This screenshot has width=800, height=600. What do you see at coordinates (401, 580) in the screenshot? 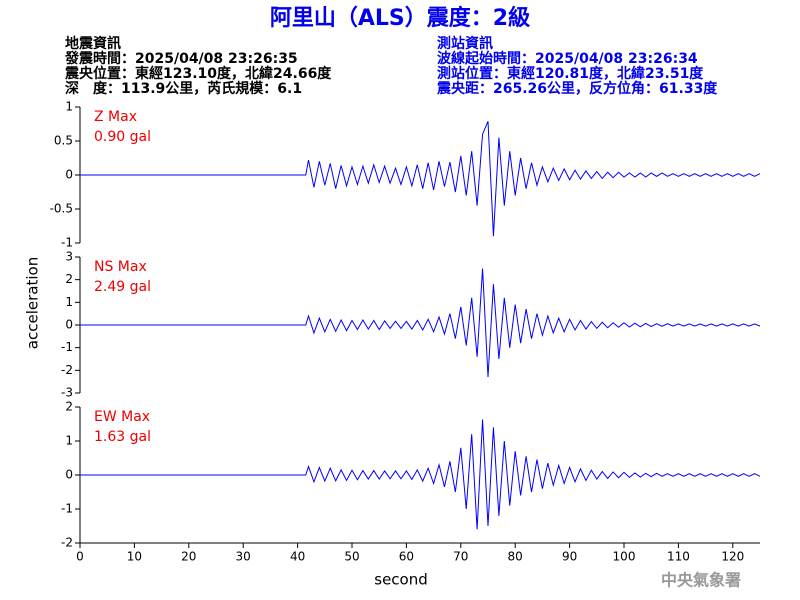
I see `x-axis-label: second` at bounding box center [401, 580].